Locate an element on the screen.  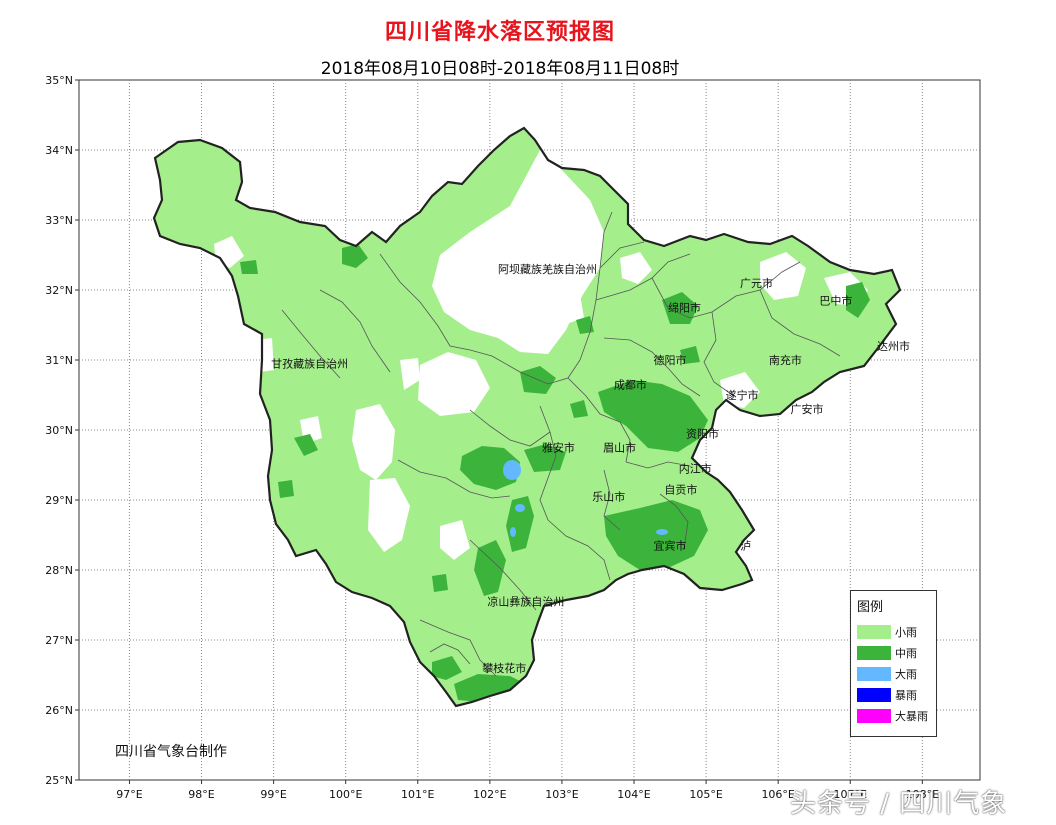
heavy-rain-areas is located at coordinates (585, 498).